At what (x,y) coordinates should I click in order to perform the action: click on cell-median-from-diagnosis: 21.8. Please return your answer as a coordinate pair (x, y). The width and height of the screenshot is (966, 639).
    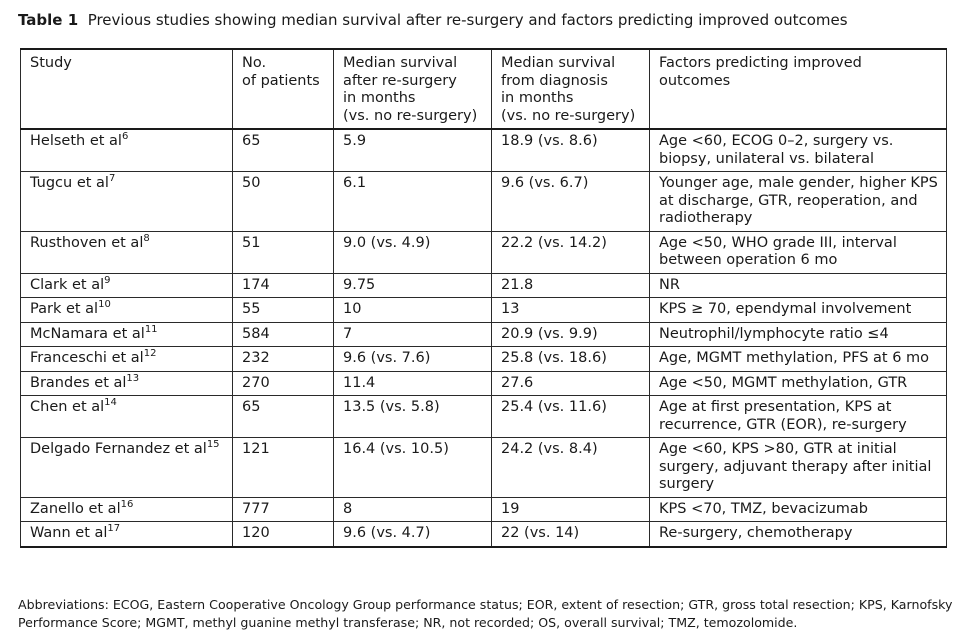
    Looking at the image, I should click on (570, 285).